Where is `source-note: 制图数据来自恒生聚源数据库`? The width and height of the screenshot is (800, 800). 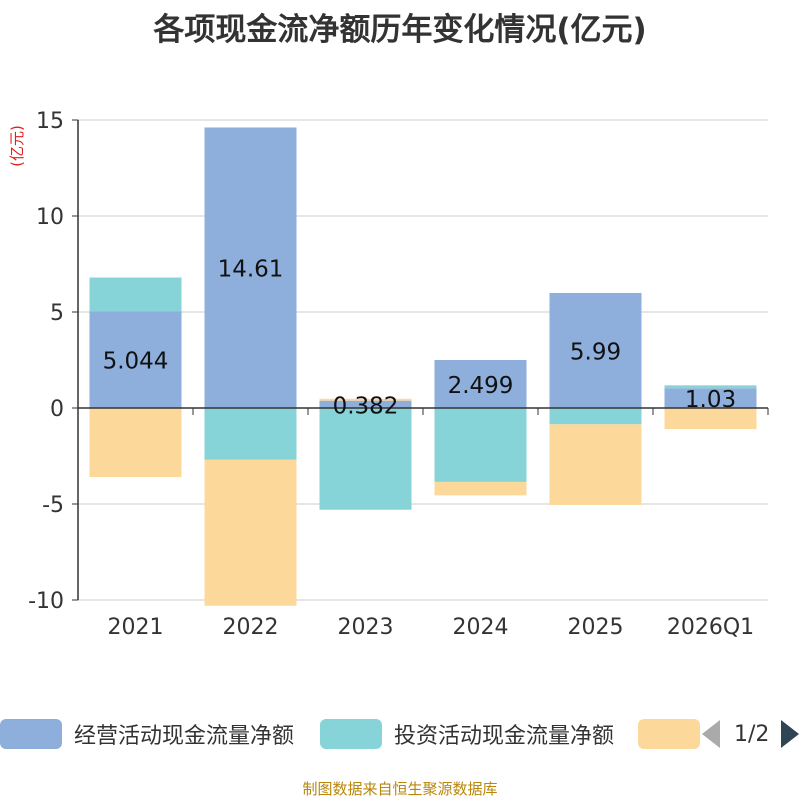 source-note: 制图数据来自恒生聚源数据库 is located at coordinates (400, 789).